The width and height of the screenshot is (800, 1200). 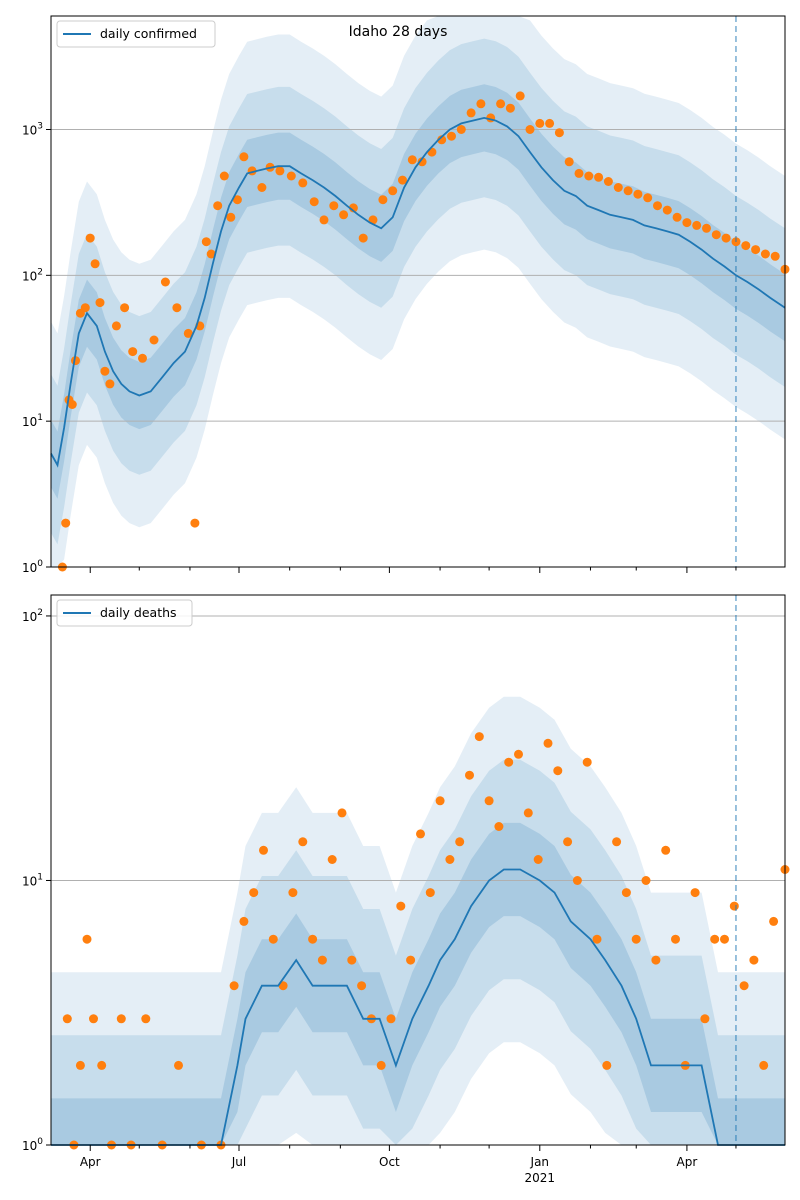 I want to click on legend-label: daily deaths, so click(x=138, y=612).